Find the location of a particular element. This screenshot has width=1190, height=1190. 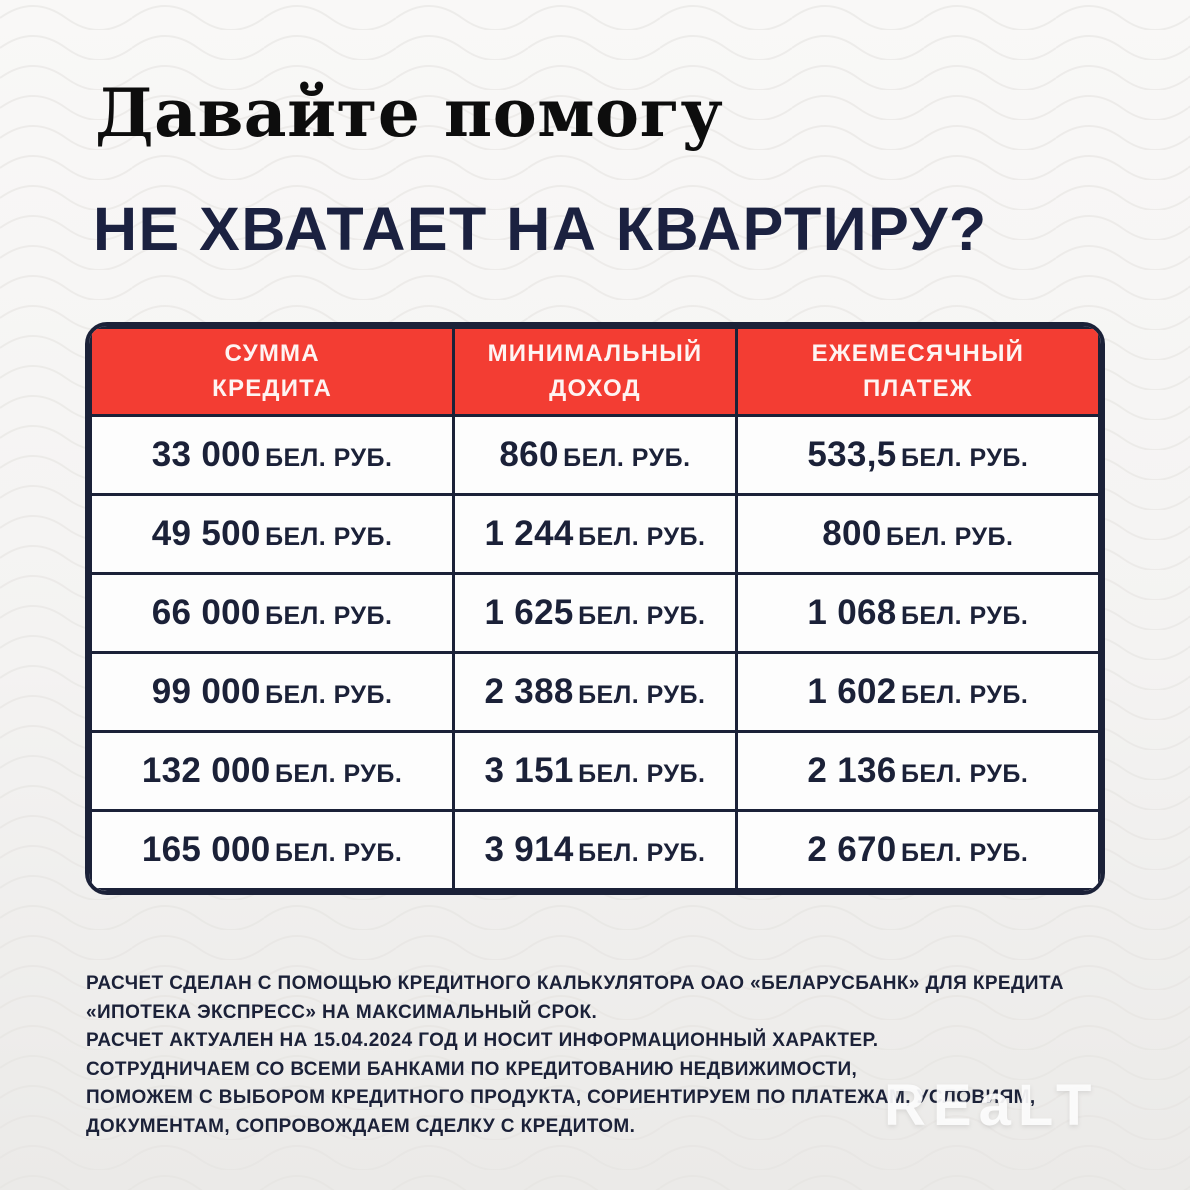

credit-sum-cell: 99 000 БЕЛ. РУБ. is located at coordinates (272, 692).